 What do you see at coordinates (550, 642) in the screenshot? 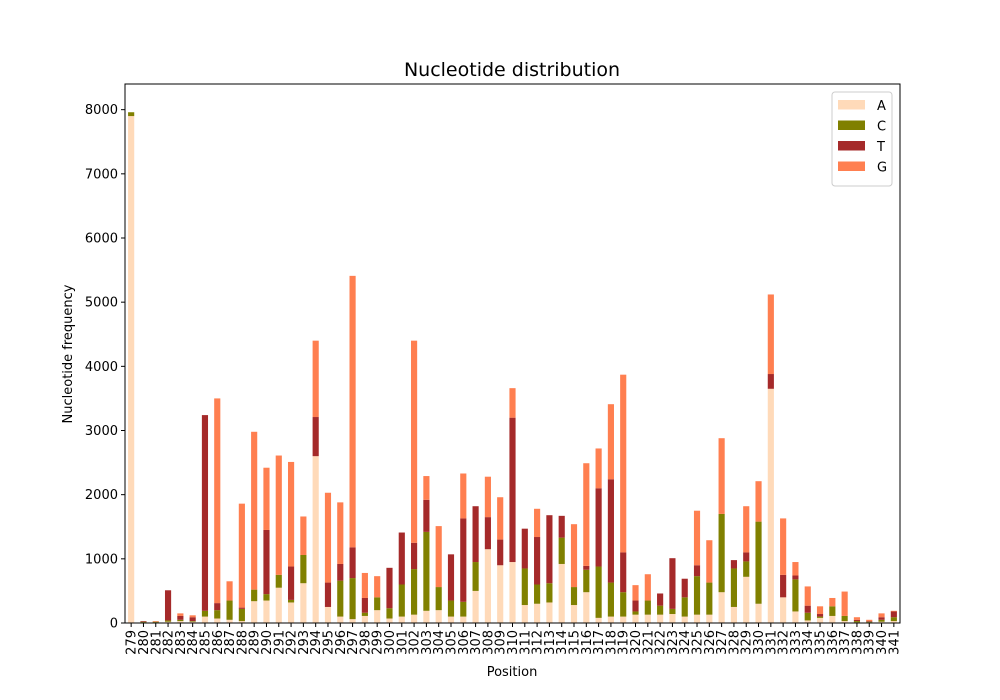
I see `x-tick-label: 313` at bounding box center [550, 642].